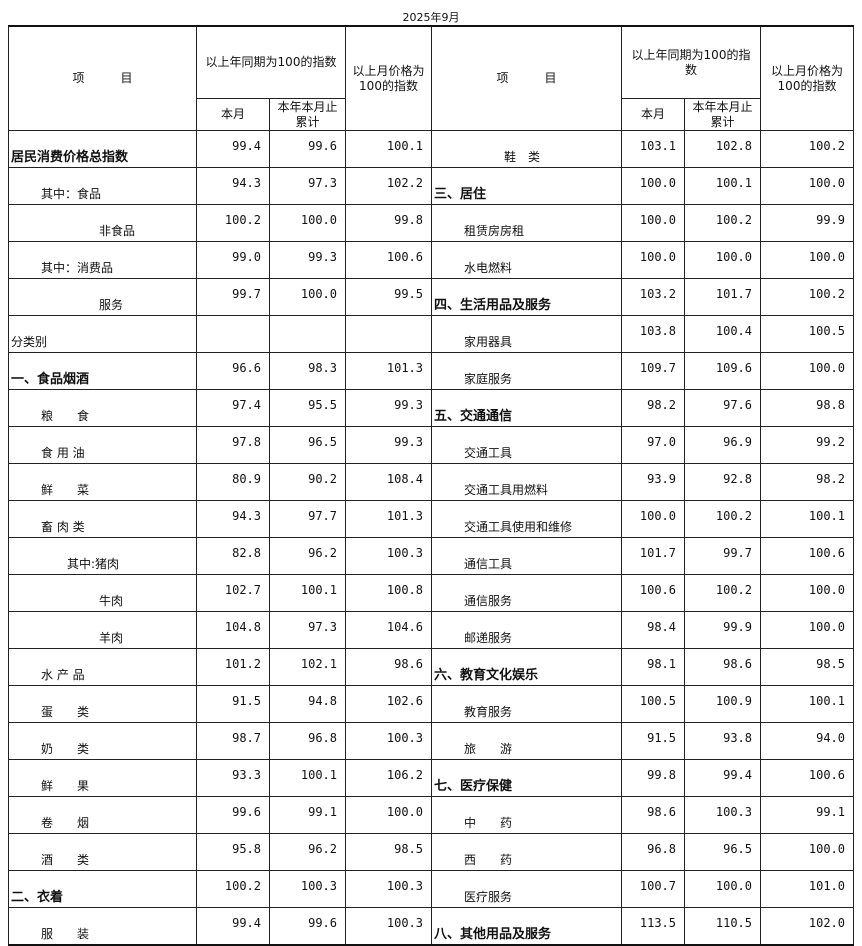  Describe the element at coordinates (307, 704) in the screenshot. I see `ytd-value: 94.8` at that location.